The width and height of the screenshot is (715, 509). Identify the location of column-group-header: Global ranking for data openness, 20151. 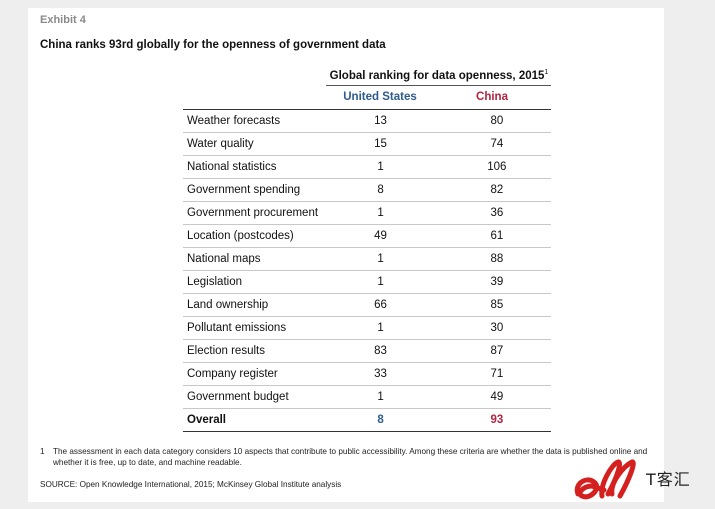
(439, 75).